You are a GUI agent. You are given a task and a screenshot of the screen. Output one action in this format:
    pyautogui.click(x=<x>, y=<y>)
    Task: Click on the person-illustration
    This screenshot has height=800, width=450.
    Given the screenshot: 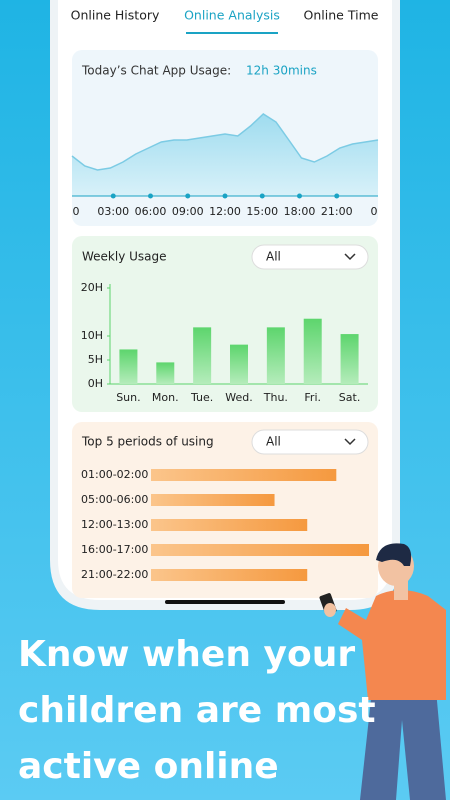 What is the action you would take?
    pyautogui.click(x=382, y=671)
    